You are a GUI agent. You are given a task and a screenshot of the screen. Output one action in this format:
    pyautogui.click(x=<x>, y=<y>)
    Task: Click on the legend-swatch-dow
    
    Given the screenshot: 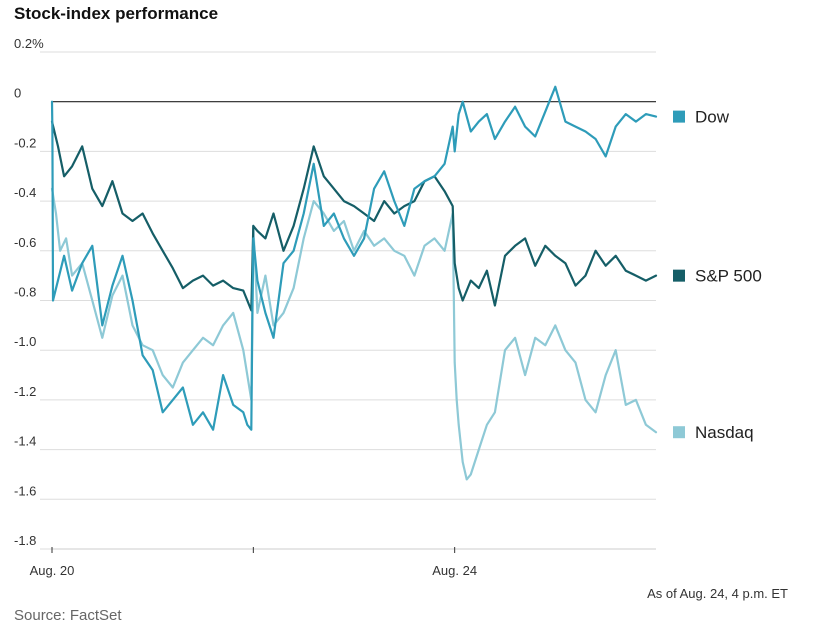 What is the action you would take?
    pyautogui.click(x=679, y=116)
    